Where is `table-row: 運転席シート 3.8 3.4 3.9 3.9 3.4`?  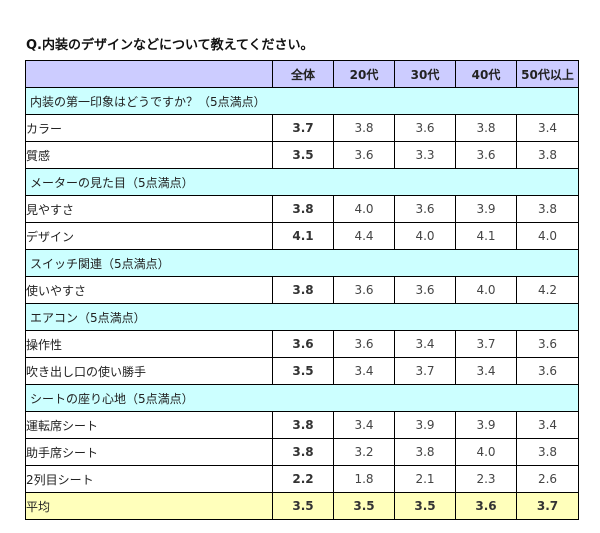 table-row: 運転席シート 3.8 3.4 3.9 3.9 3.4 is located at coordinates (302, 425).